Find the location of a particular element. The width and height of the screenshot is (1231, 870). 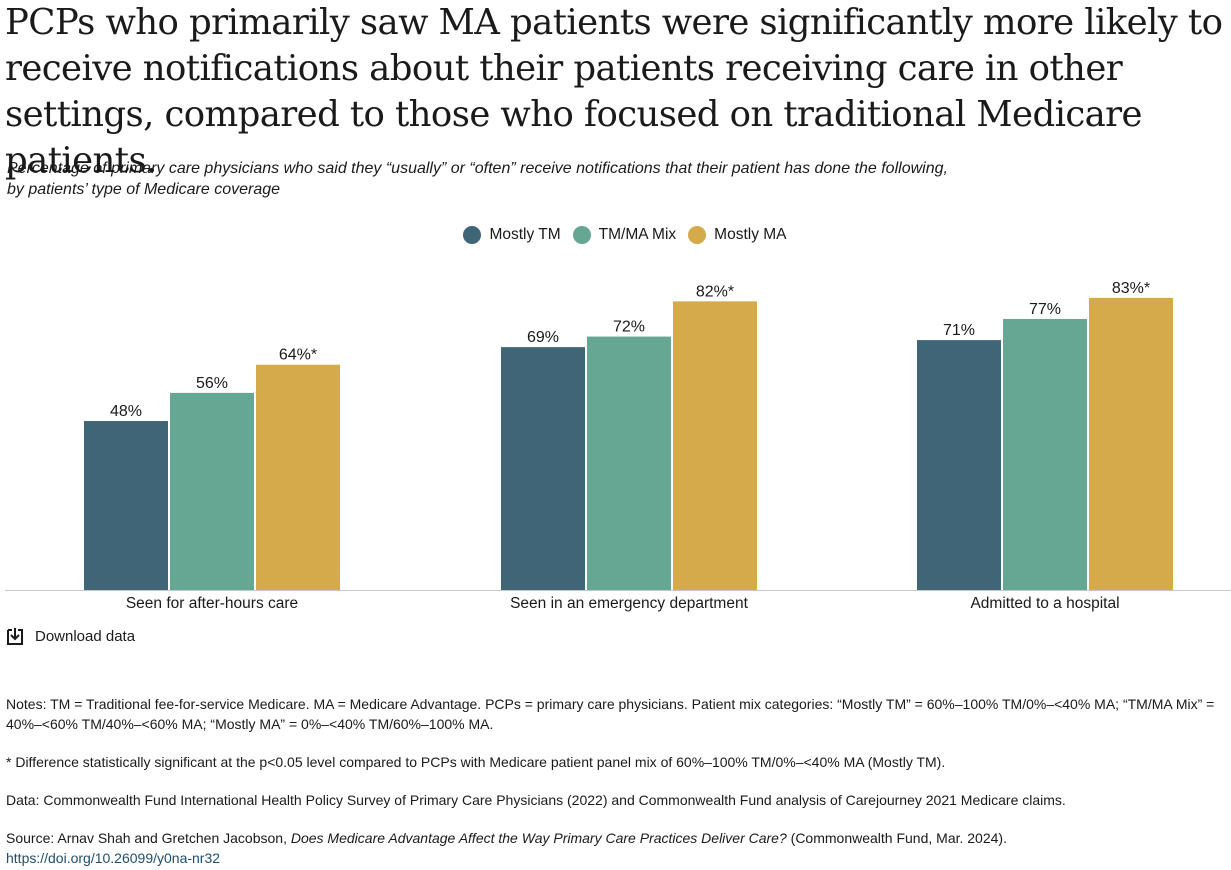

data-label-tm-ma-mix-seen-for-after-hours-care: 56% is located at coordinates (212, 383).